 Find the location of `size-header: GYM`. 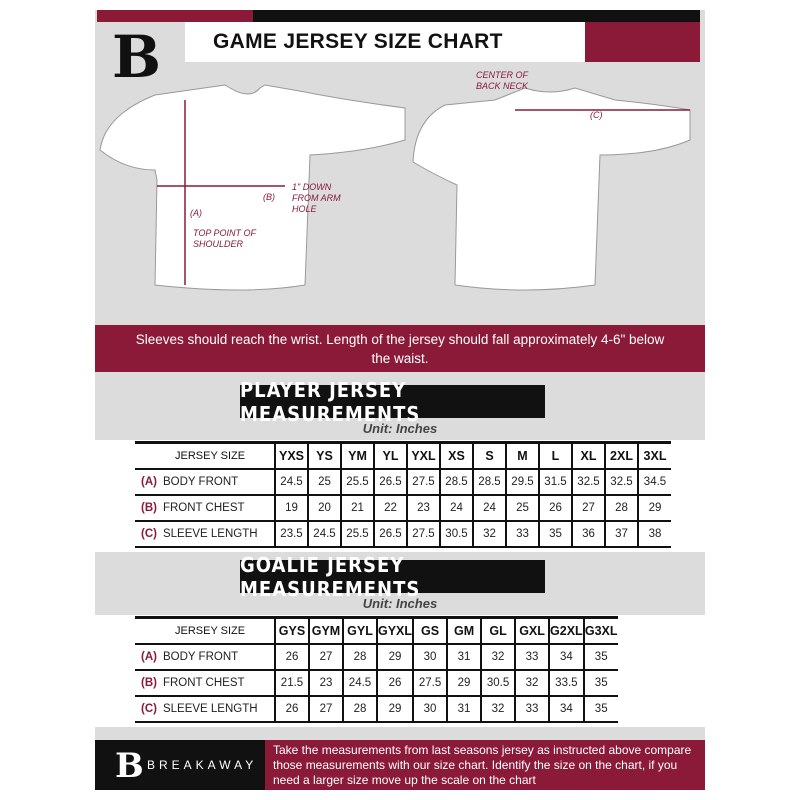

size-header: GYM is located at coordinates (326, 630).